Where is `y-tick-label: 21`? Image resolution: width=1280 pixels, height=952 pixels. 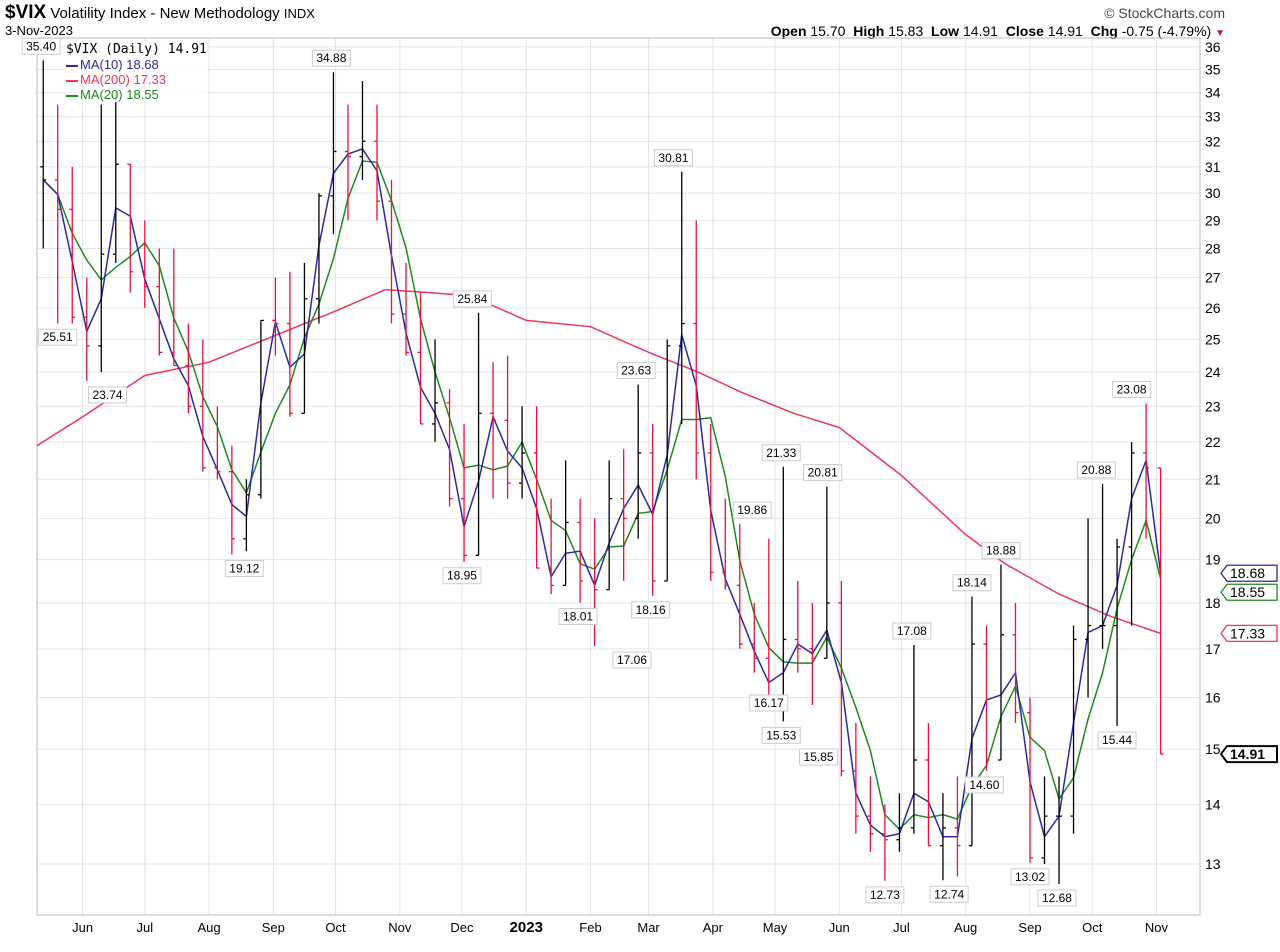 y-tick-label: 21 is located at coordinates (1213, 479).